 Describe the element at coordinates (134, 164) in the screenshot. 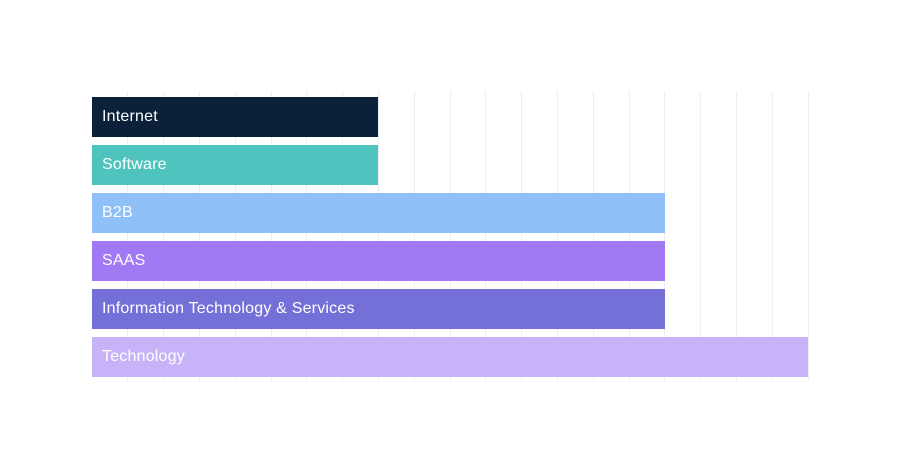

I see `bar-label-software: Software` at that location.